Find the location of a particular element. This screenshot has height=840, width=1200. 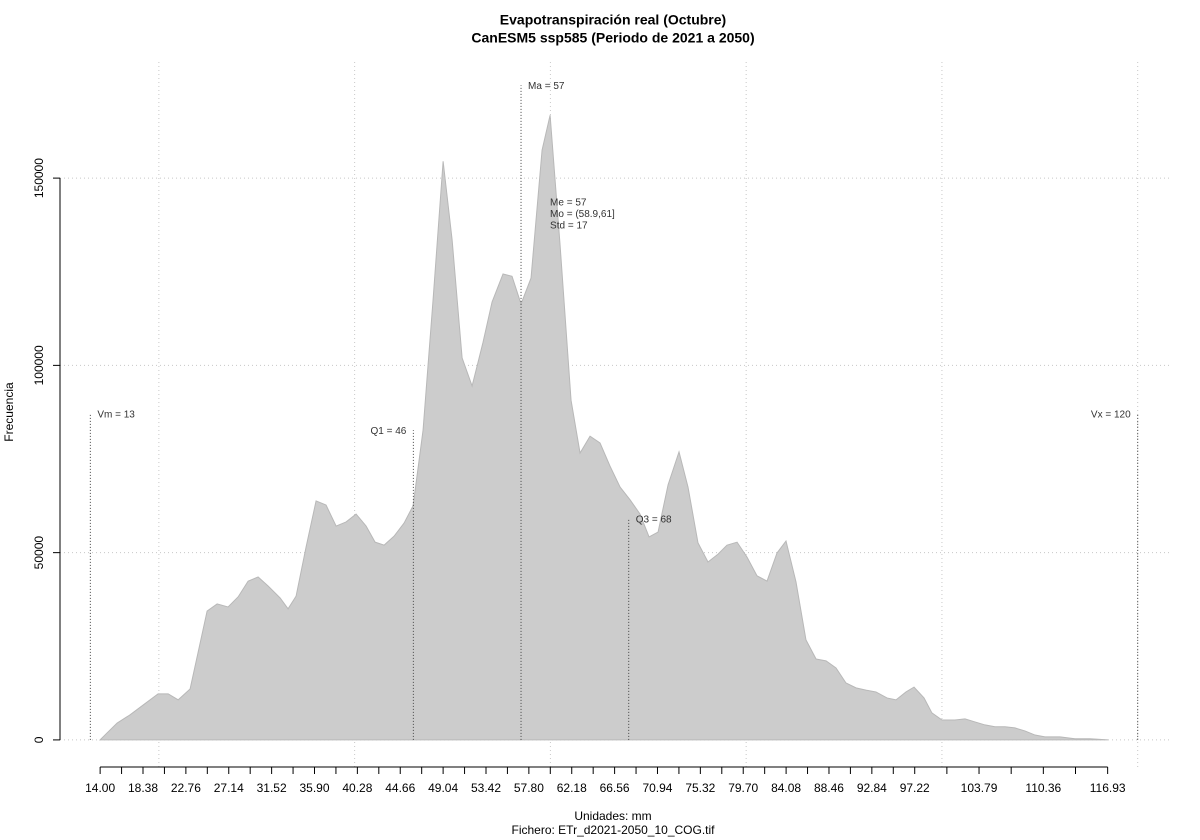

x-tick-label: 97.22 is located at coordinates (915, 788).